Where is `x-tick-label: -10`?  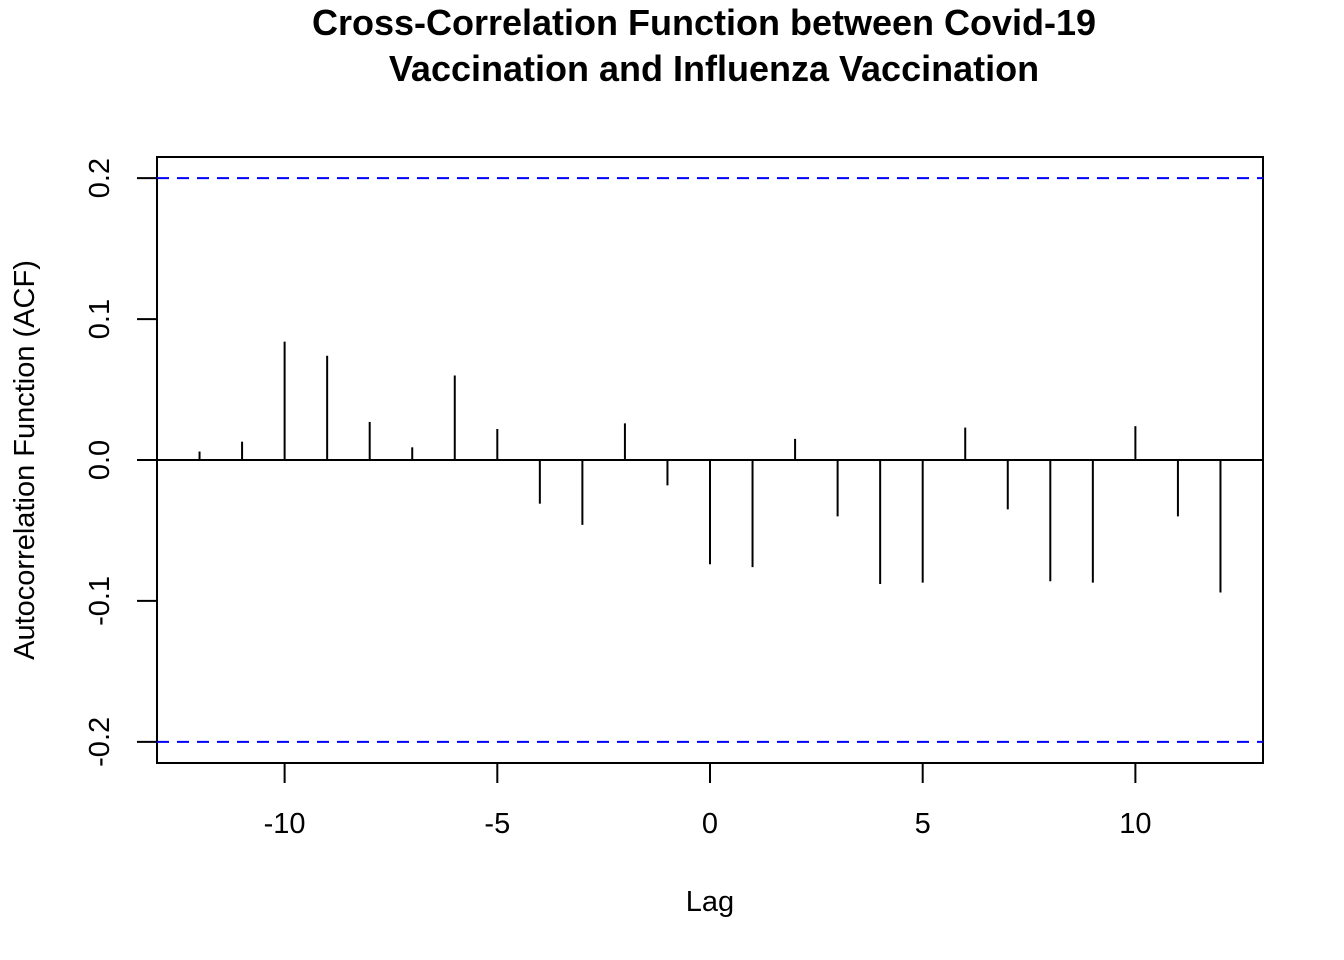
x-tick-label: -10 is located at coordinates (285, 824).